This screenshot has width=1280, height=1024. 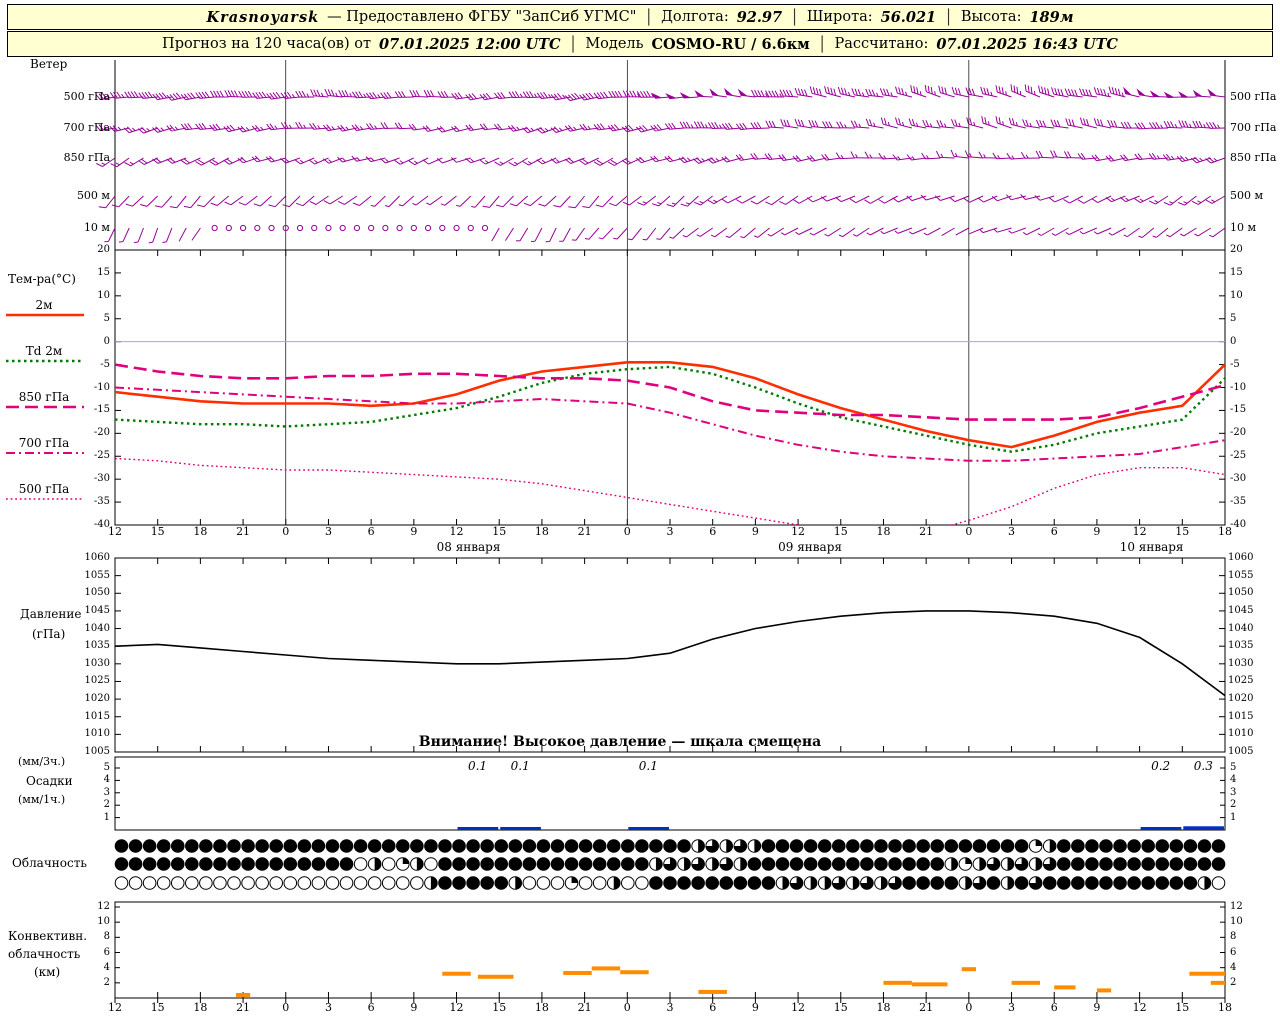 What do you see at coordinates (42, 279) in the screenshot?
I see `temp-panel-title: Тем-ра(°C)` at bounding box center [42, 279].